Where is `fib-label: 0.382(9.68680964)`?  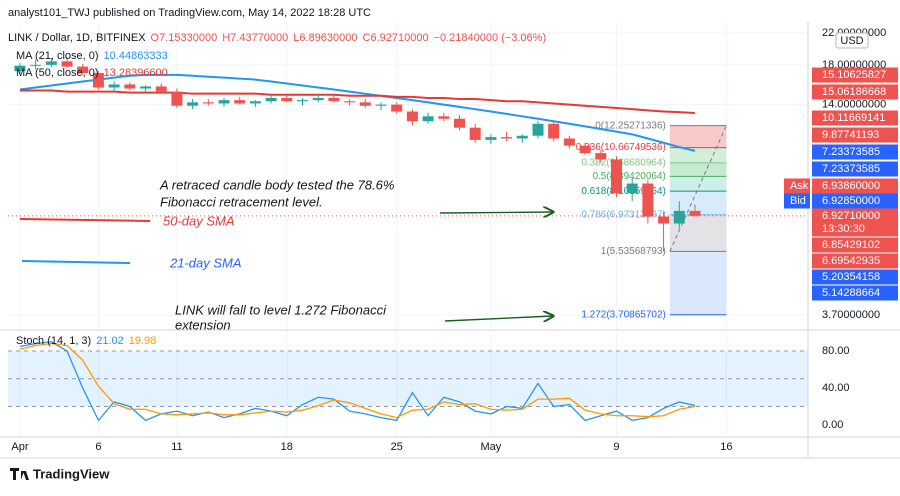
fib-label: 0.382(9.68680964) is located at coordinates (623, 162).